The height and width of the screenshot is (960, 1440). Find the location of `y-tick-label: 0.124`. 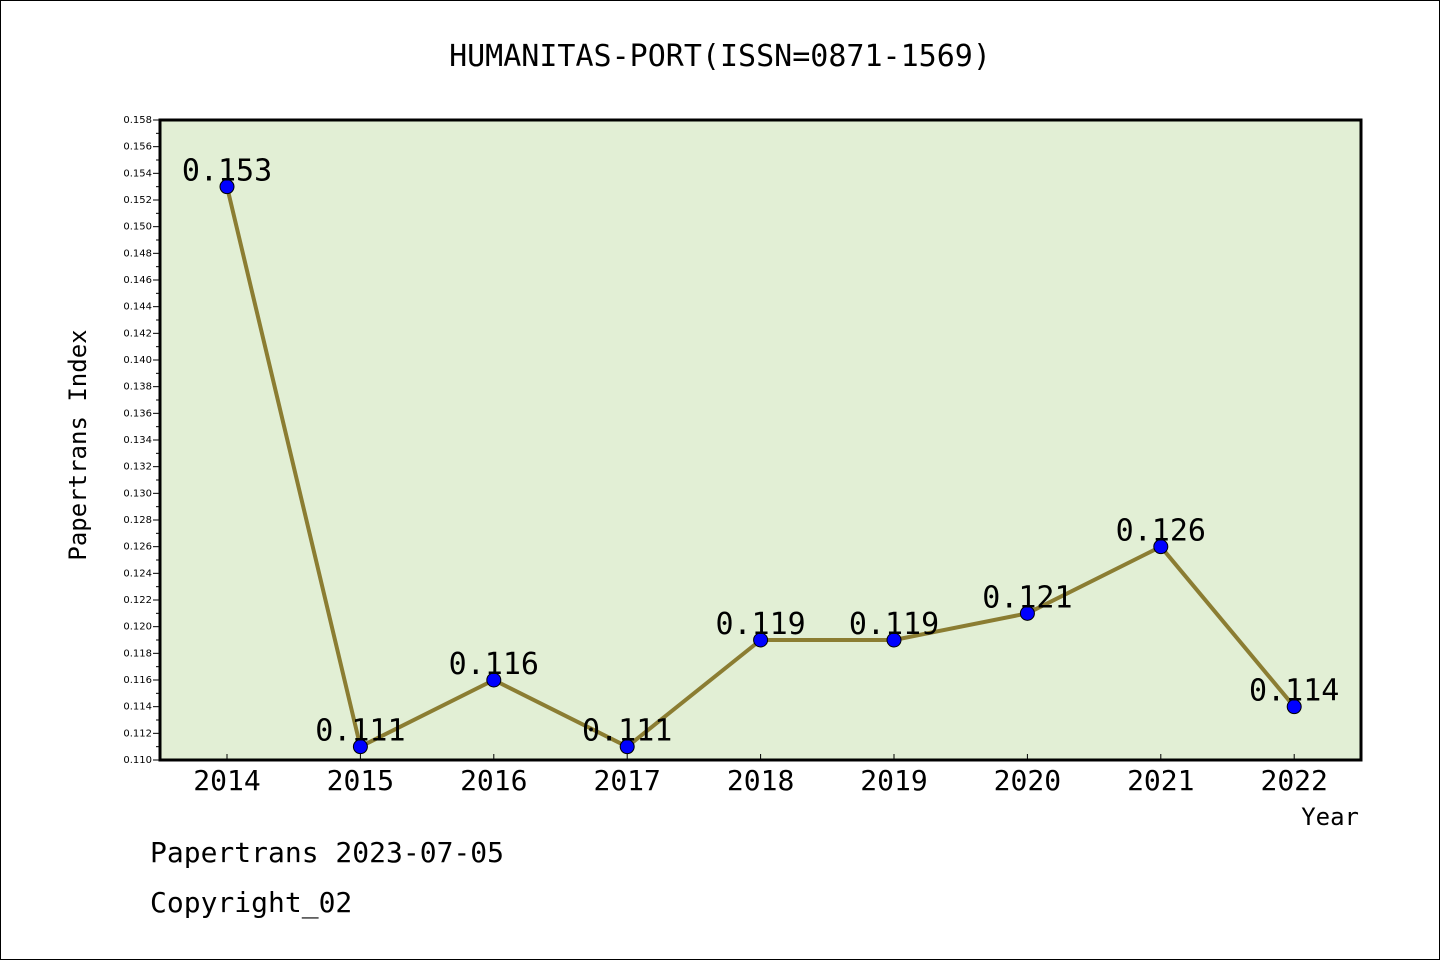

y-tick-label: 0.124 is located at coordinates (137, 573).